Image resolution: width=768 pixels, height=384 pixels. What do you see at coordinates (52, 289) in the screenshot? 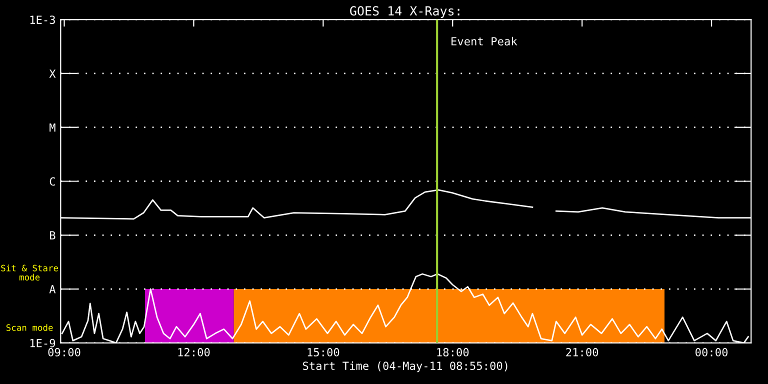
I see `y-tick-label: A` at bounding box center [52, 289].